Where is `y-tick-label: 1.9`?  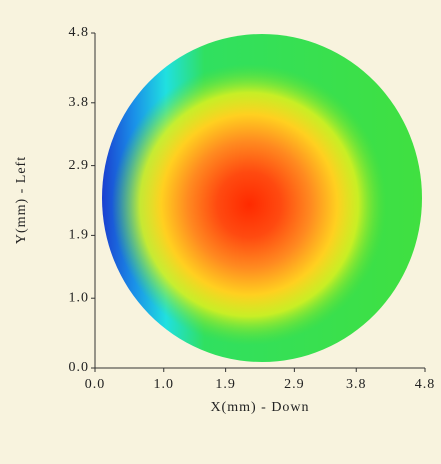 y-tick-label: 1.9 is located at coordinates (79, 235).